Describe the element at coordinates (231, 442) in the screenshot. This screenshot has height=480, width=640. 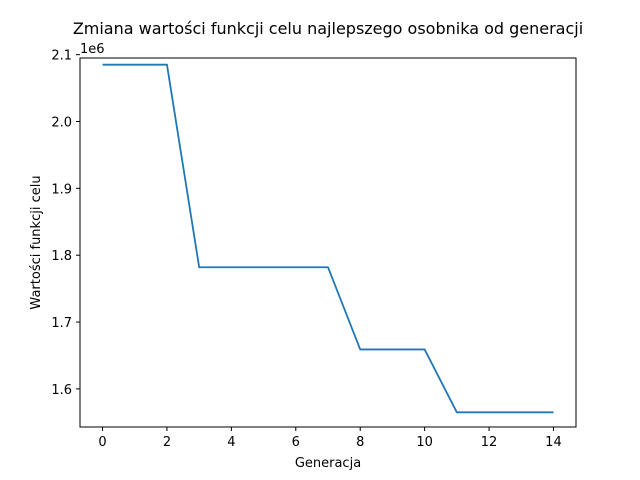
I see `x-tick-label: 4` at that location.